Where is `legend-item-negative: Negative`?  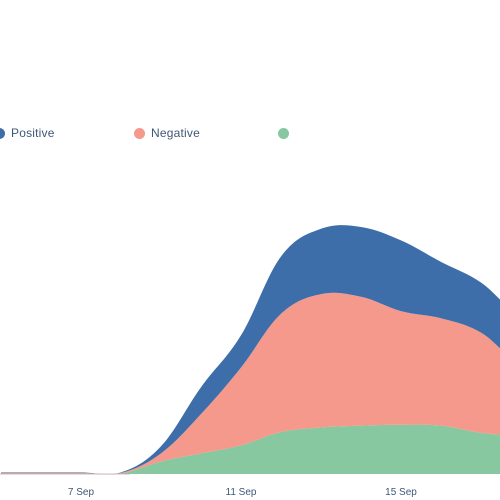 legend-item-negative: Negative is located at coordinates (167, 133).